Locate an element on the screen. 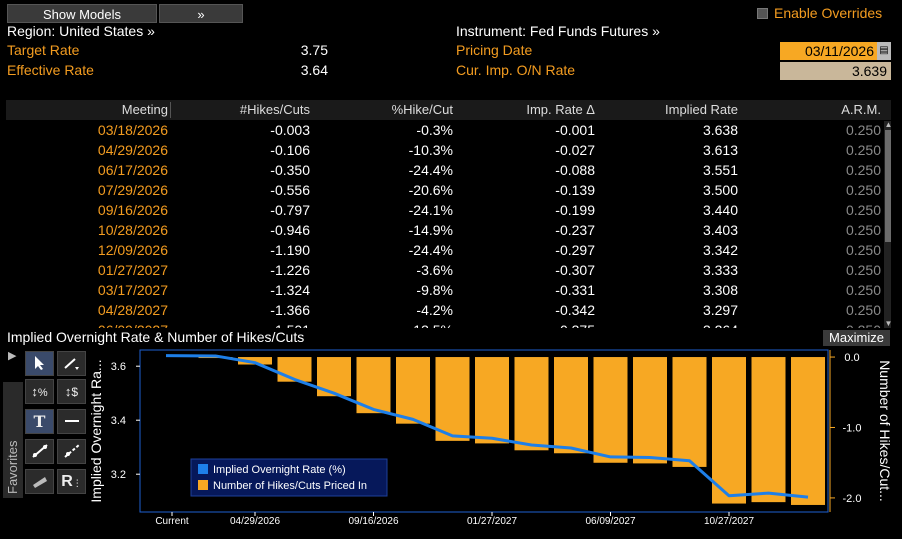 The height and width of the screenshot is (539, 902). scroll-up-icon: ▲ is located at coordinates (887, 124).